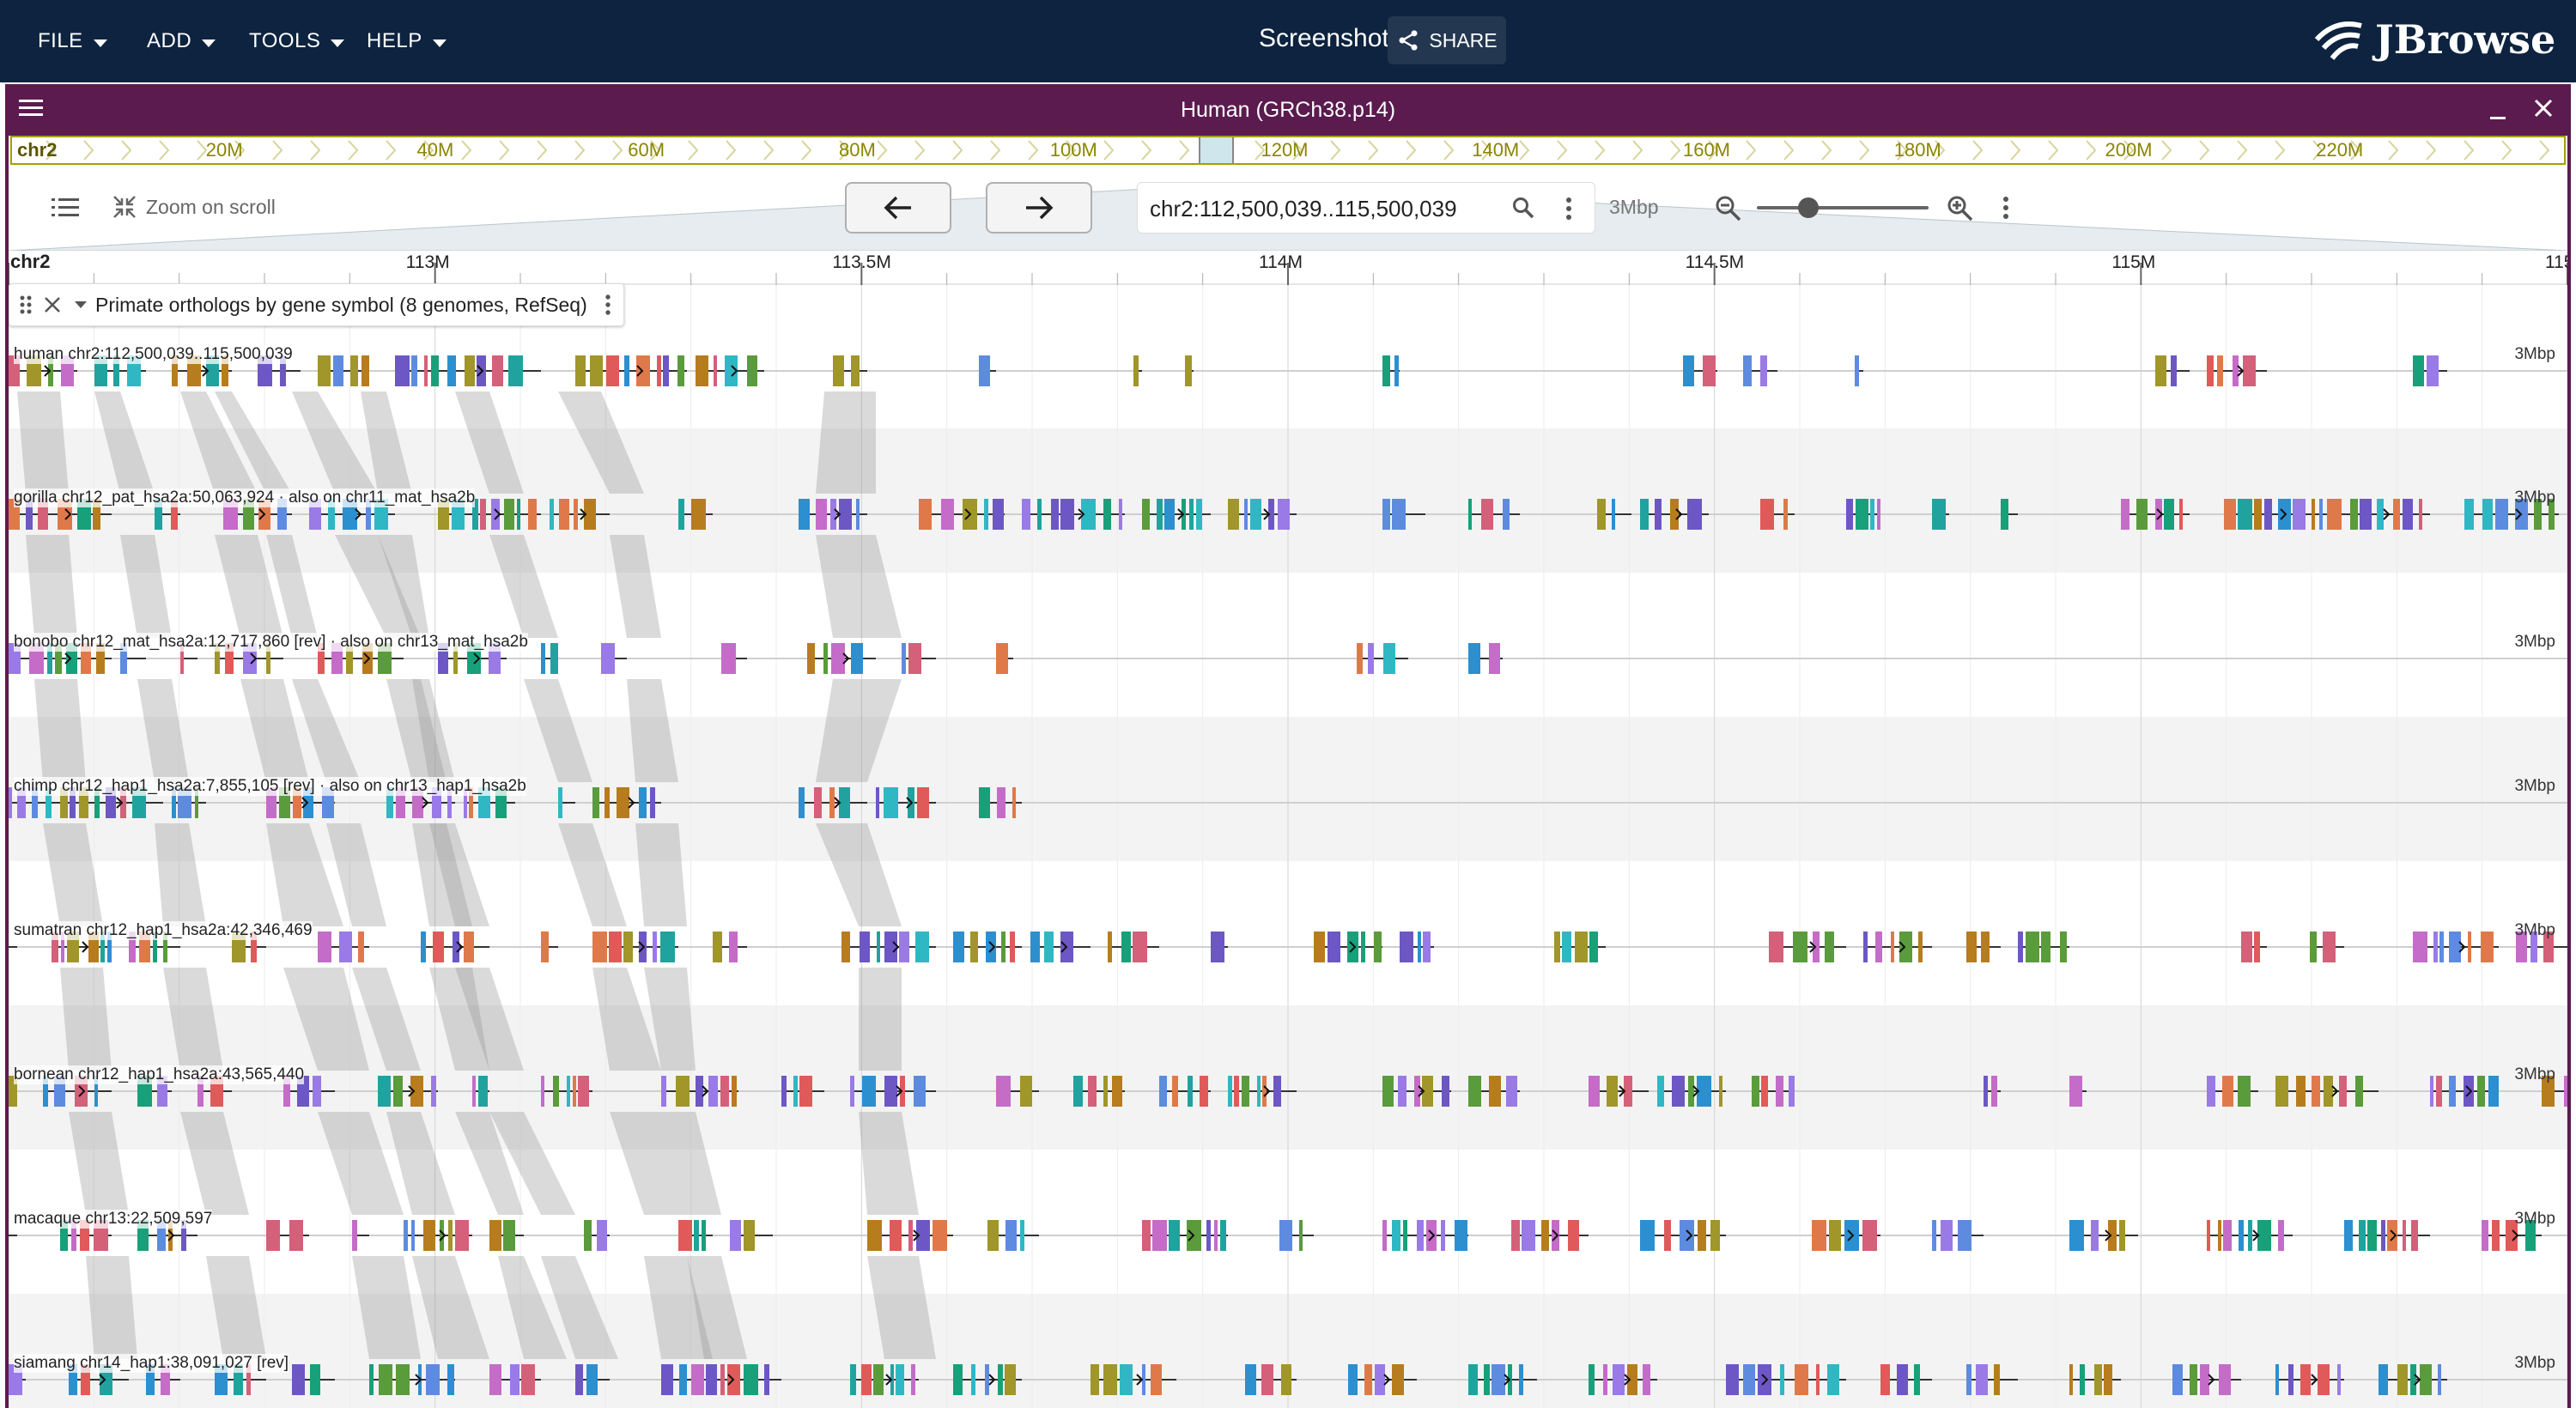 Image resolution: width=2576 pixels, height=1408 pixels. I want to click on zoom-slider-thumb, so click(1808, 207).